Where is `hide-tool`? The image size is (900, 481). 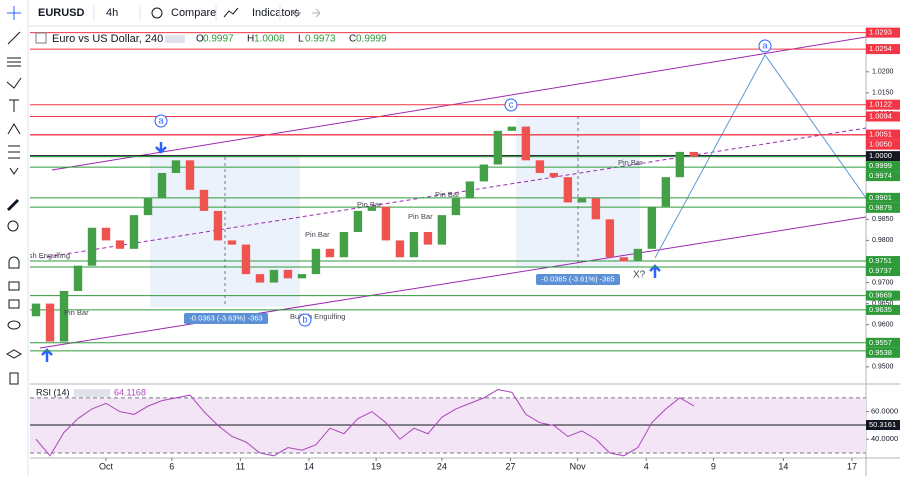
hide-tool is located at coordinates (14, 325).